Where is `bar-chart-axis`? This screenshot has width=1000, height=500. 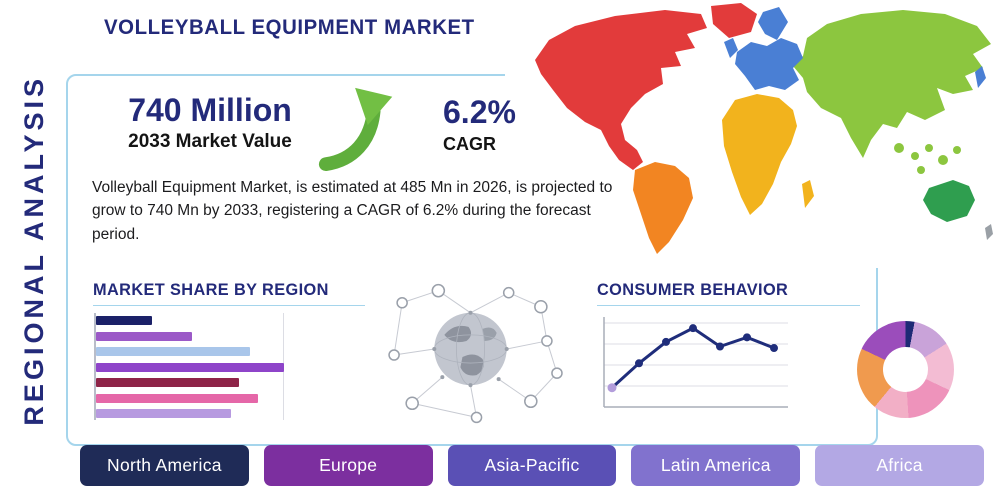 bar-chart-axis is located at coordinates (95, 366).